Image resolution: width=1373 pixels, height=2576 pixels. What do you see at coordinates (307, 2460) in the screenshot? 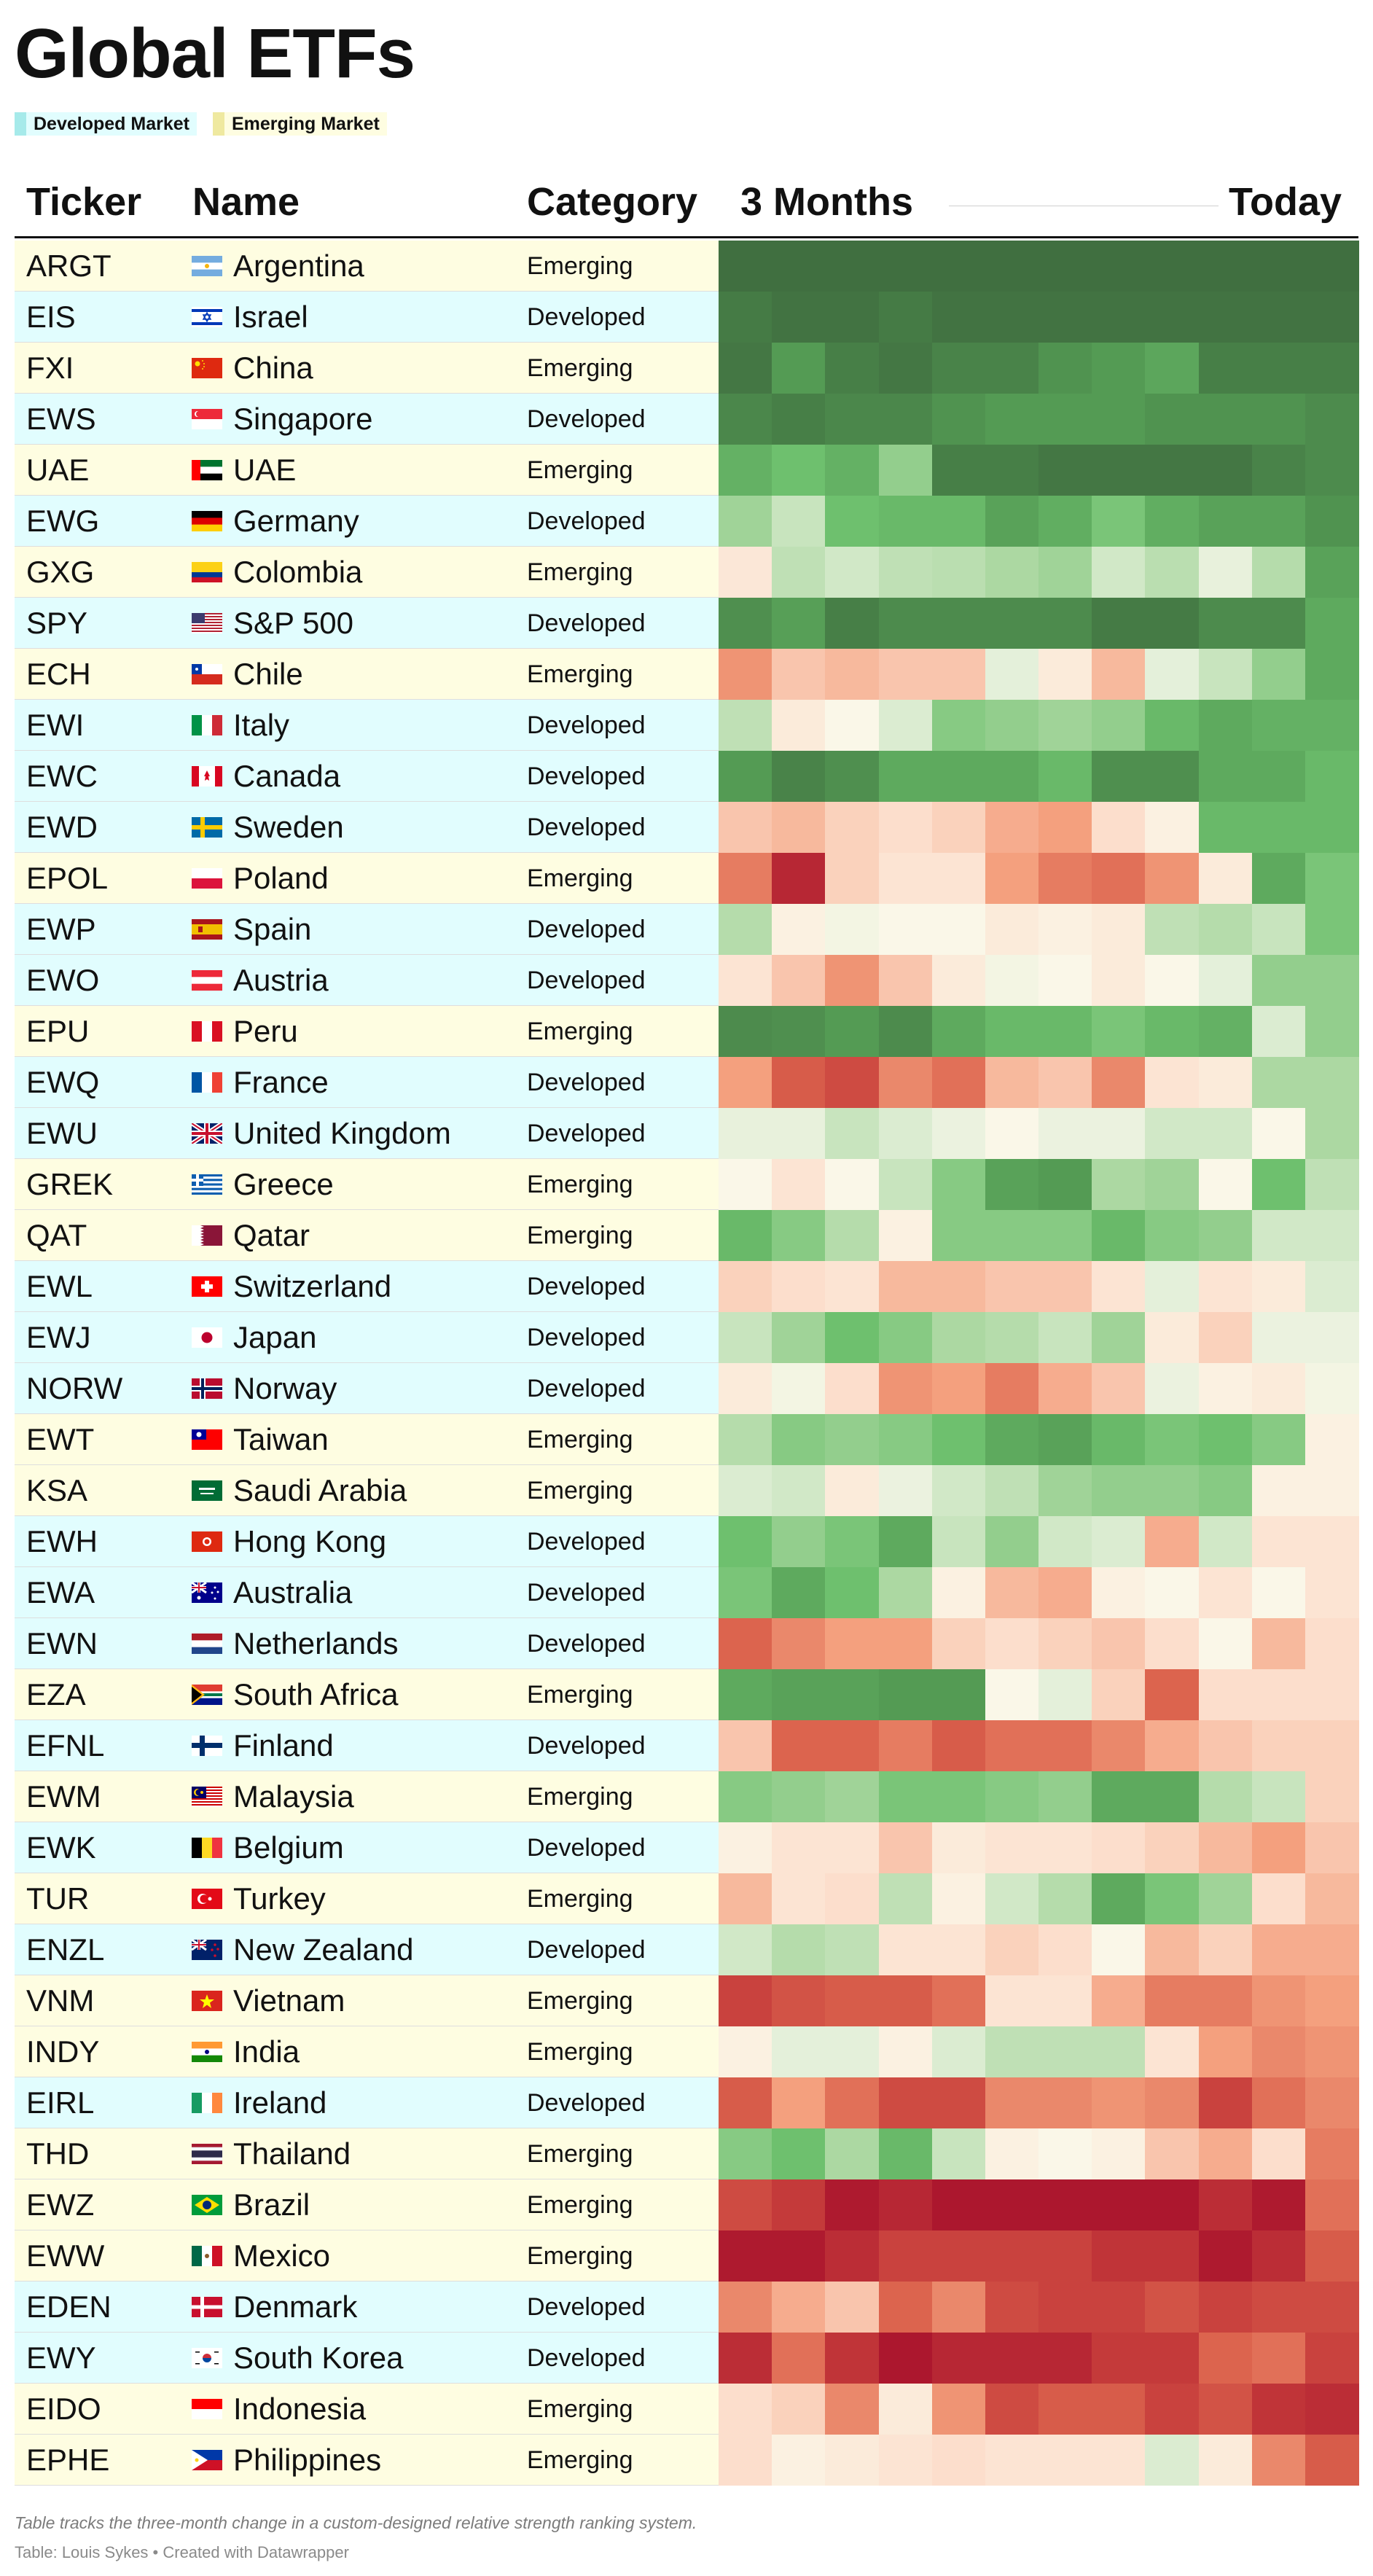
I see `name-cell: Philippines` at bounding box center [307, 2460].